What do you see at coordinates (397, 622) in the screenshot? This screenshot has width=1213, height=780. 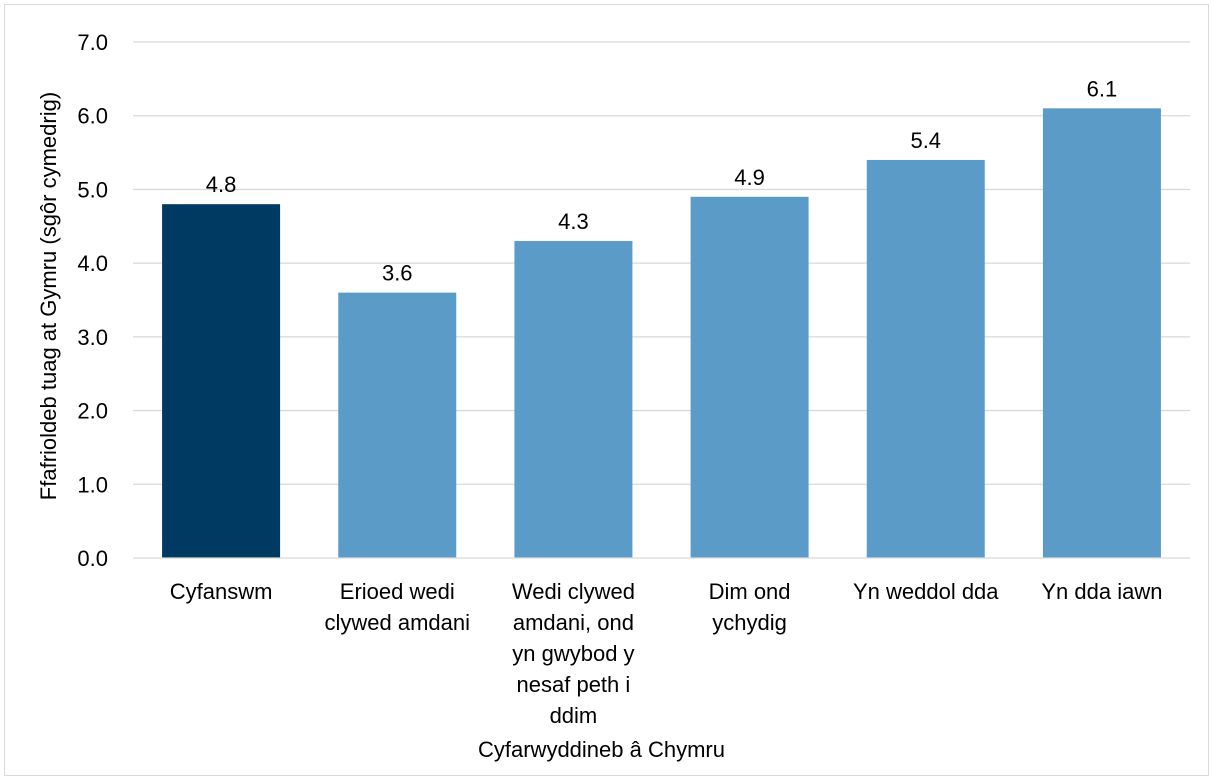 I see `x-category-label: clywed amdani` at bounding box center [397, 622].